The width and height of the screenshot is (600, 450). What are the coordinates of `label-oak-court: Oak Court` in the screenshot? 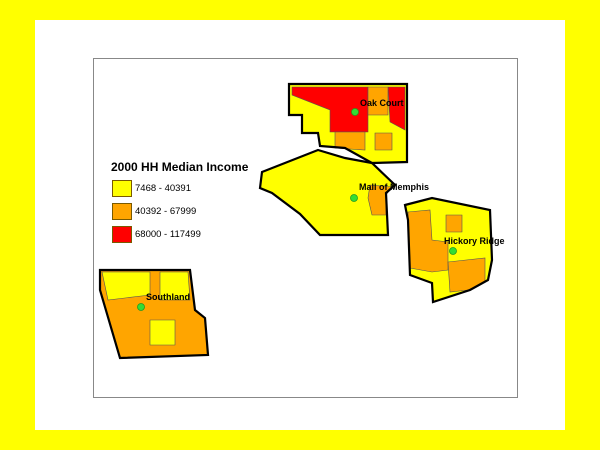 It's located at (382, 103).